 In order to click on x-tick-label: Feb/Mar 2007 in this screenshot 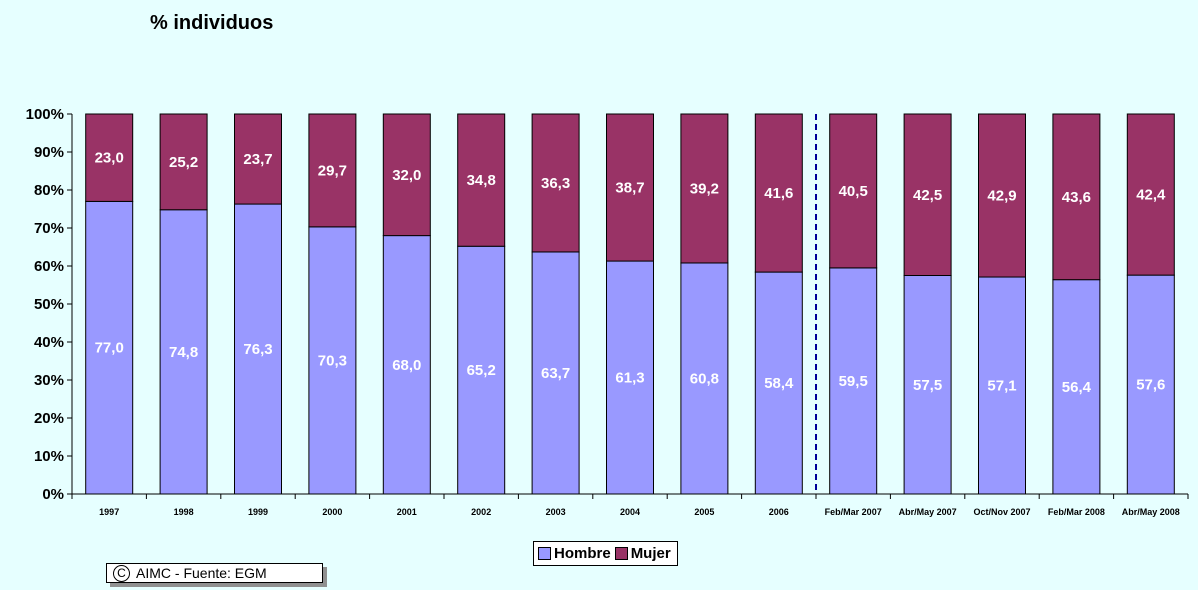, I will do `click(853, 512)`.